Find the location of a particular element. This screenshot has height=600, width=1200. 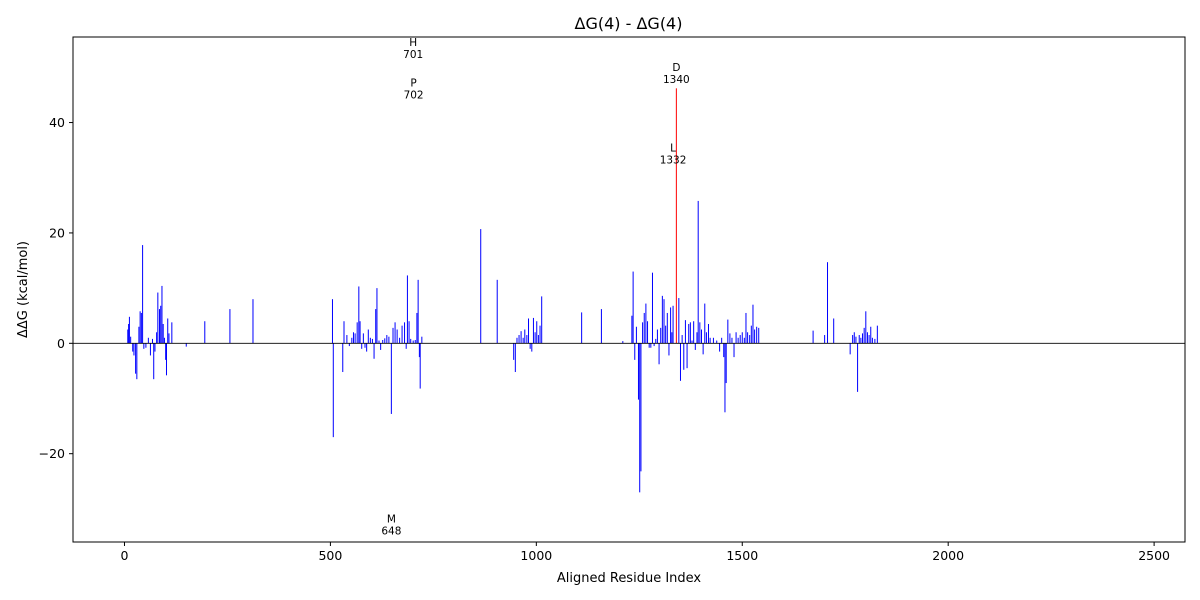

x-axis-label: Aligned Residue Index is located at coordinates (629, 578).